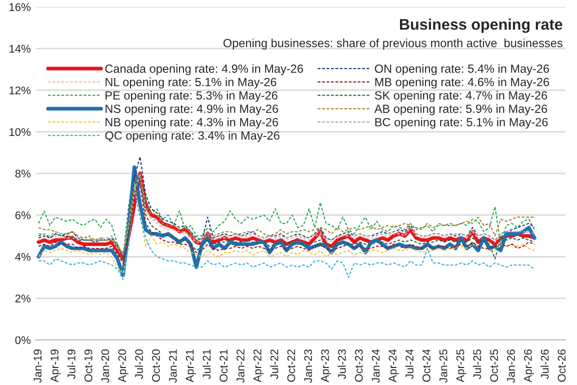 The width and height of the screenshot is (577, 385). I want to click on y-tick-label: 10%, so click(20, 132).